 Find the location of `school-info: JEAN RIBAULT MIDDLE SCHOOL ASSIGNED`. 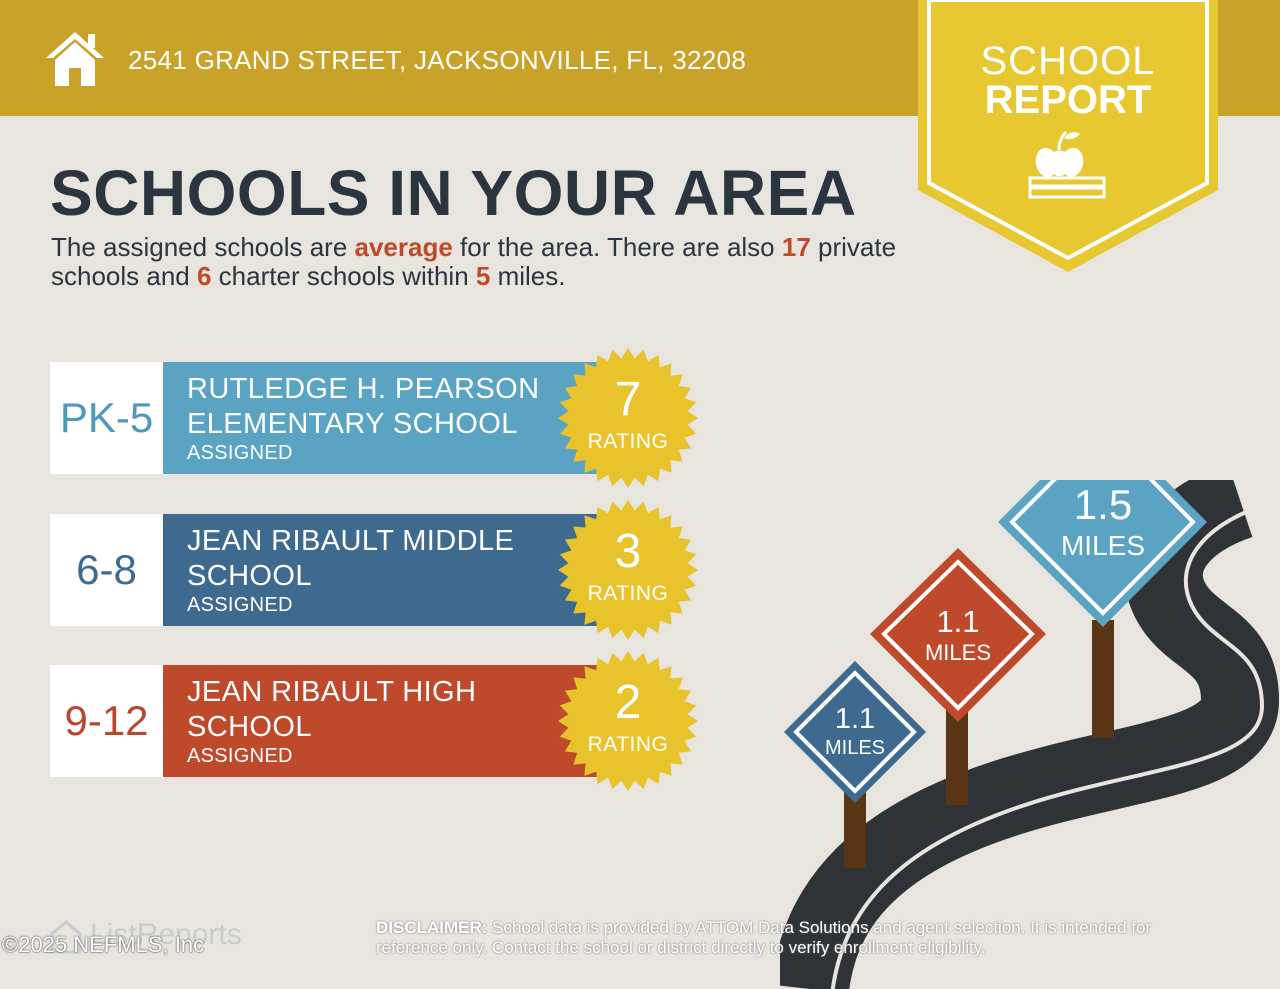

school-info: JEAN RIBAULT MIDDLE SCHOOL ASSIGNED is located at coordinates (386, 570).